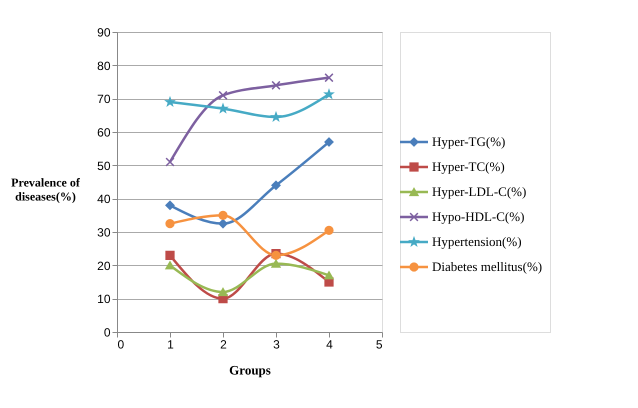  What do you see at coordinates (104, 265) in the screenshot?
I see `y-tick-label: 20` at bounding box center [104, 265].